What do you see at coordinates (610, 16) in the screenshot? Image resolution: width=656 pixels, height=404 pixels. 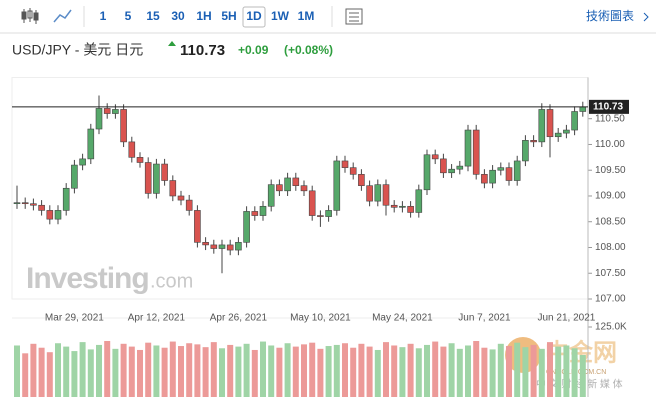 I see `chart-link: 技術圖表` at bounding box center [610, 16].